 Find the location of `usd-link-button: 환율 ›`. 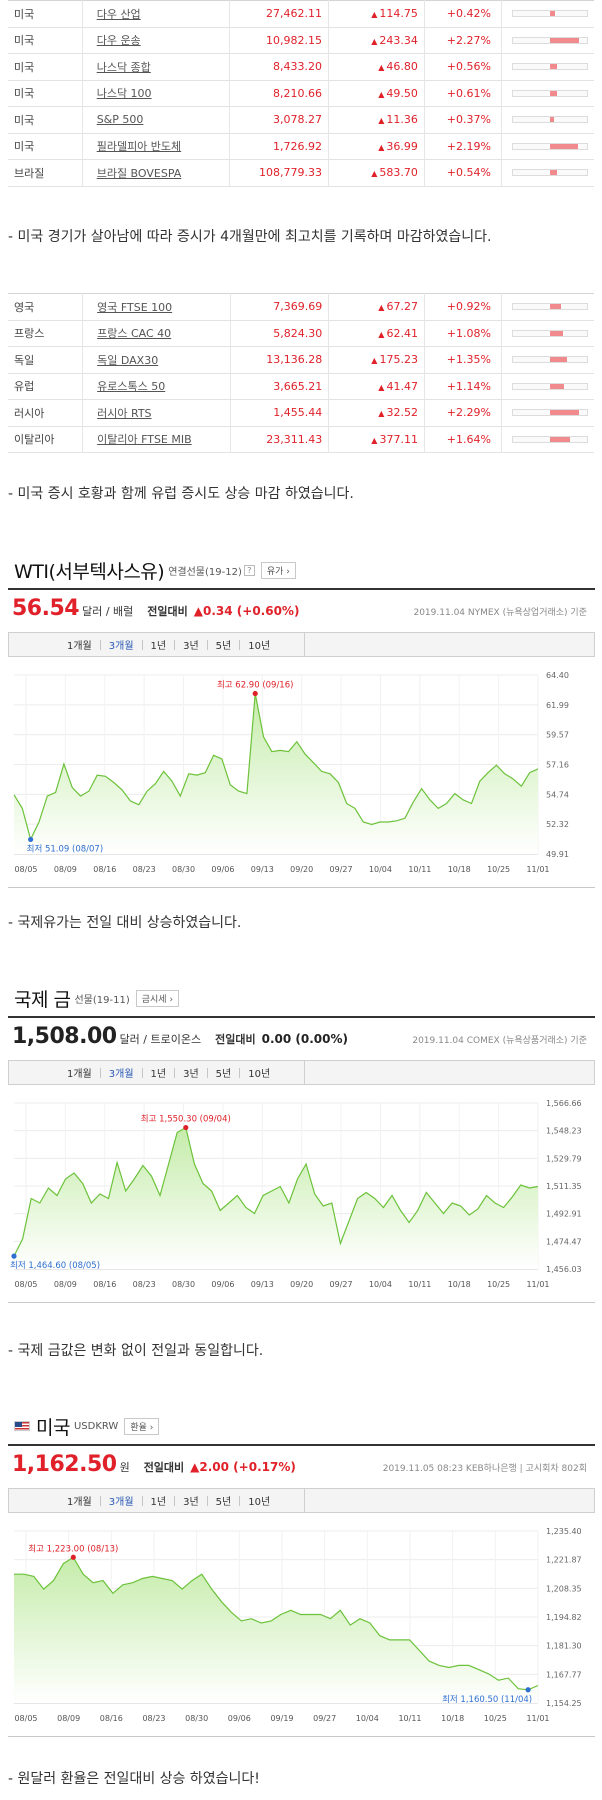

usd-link-button: 환율 › is located at coordinates (142, 1426).